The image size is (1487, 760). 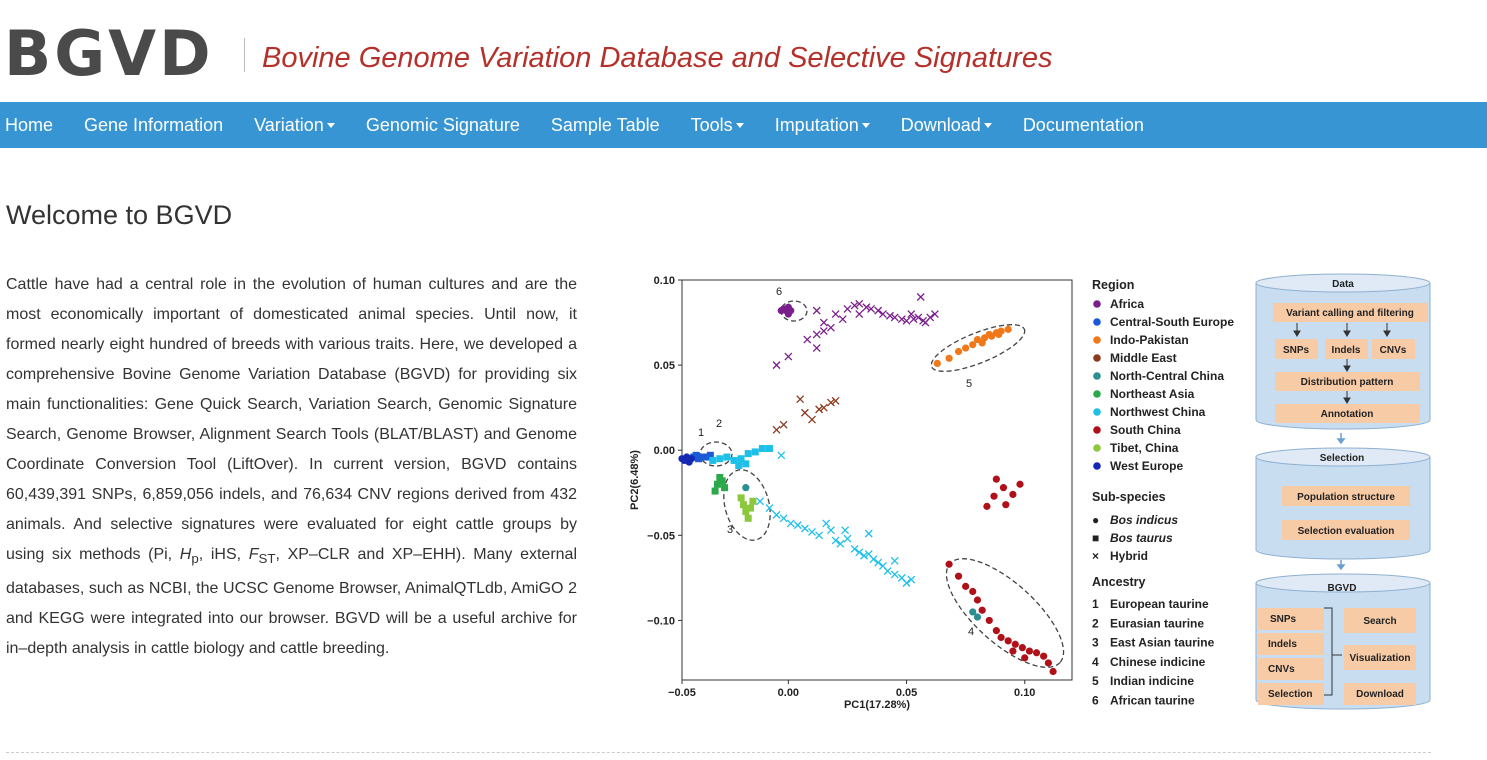 I want to click on legend-region-label: North-Central China, so click(x=1167, y=376).